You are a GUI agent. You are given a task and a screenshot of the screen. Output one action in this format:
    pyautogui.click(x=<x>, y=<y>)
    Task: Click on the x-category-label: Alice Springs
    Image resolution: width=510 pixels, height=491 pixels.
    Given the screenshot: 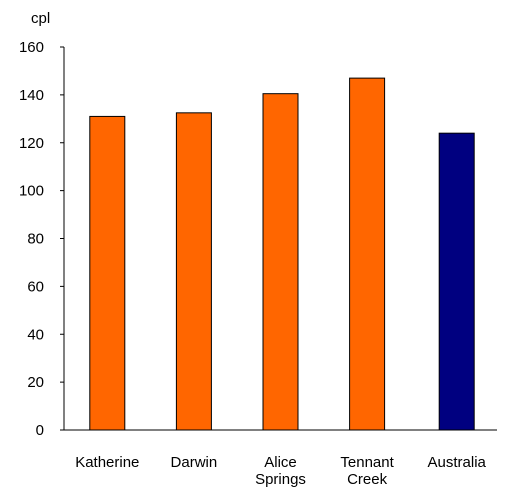 What is the action you would take?
    pyautogui.click(x=280, y=471)
    